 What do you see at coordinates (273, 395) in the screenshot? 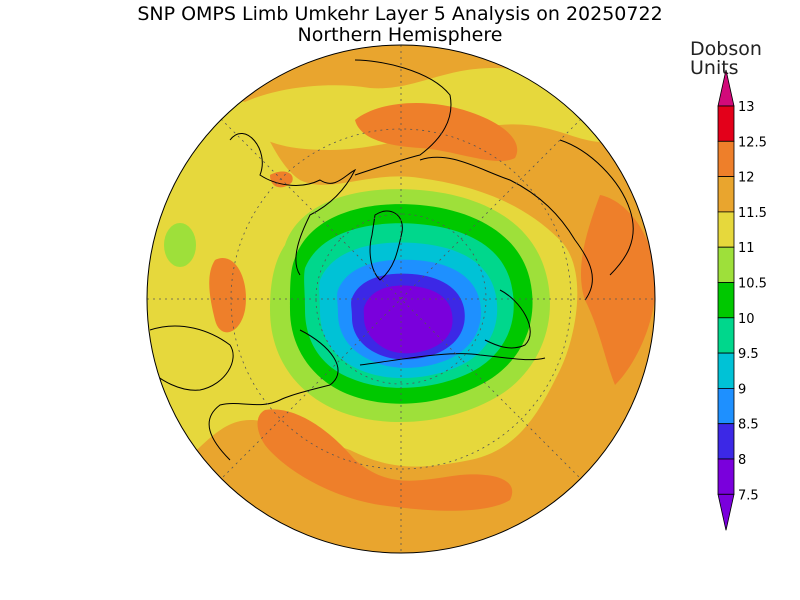
I see `coastline-america` at bounding box center [273, 395].